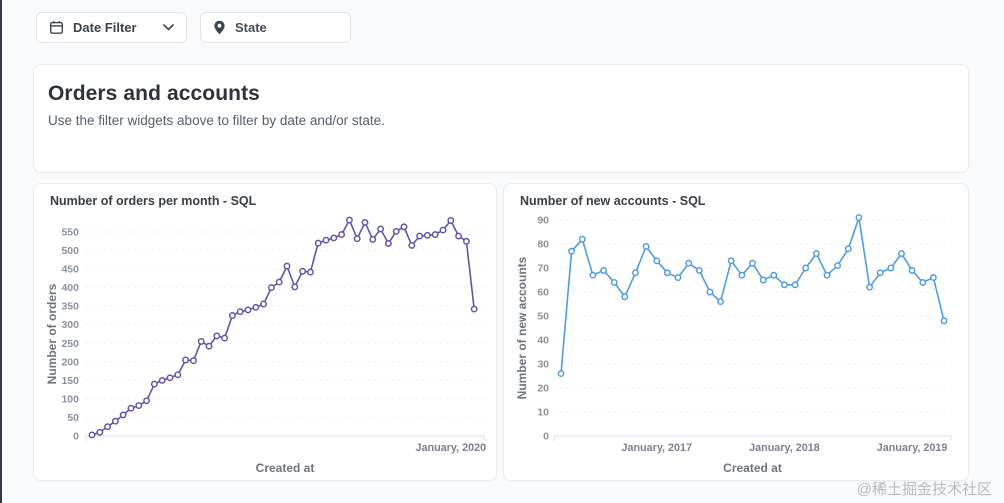 The height and width of the screenshot is (503, 1004). Describe the element at coordinates (105, 27) in the screenshot. I see `date-filter-label: Date Filter` at that location.